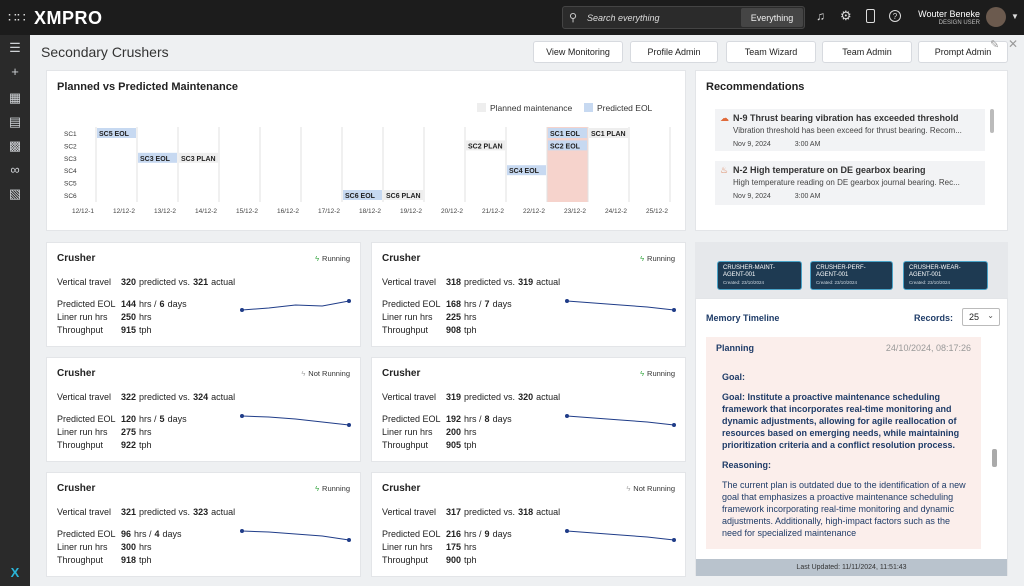 Image resolution: width=1024 pixels, height=586 pixels. Describe the element at coordinates (200, 282) in the screenshot. I see `value: 321` at that location.